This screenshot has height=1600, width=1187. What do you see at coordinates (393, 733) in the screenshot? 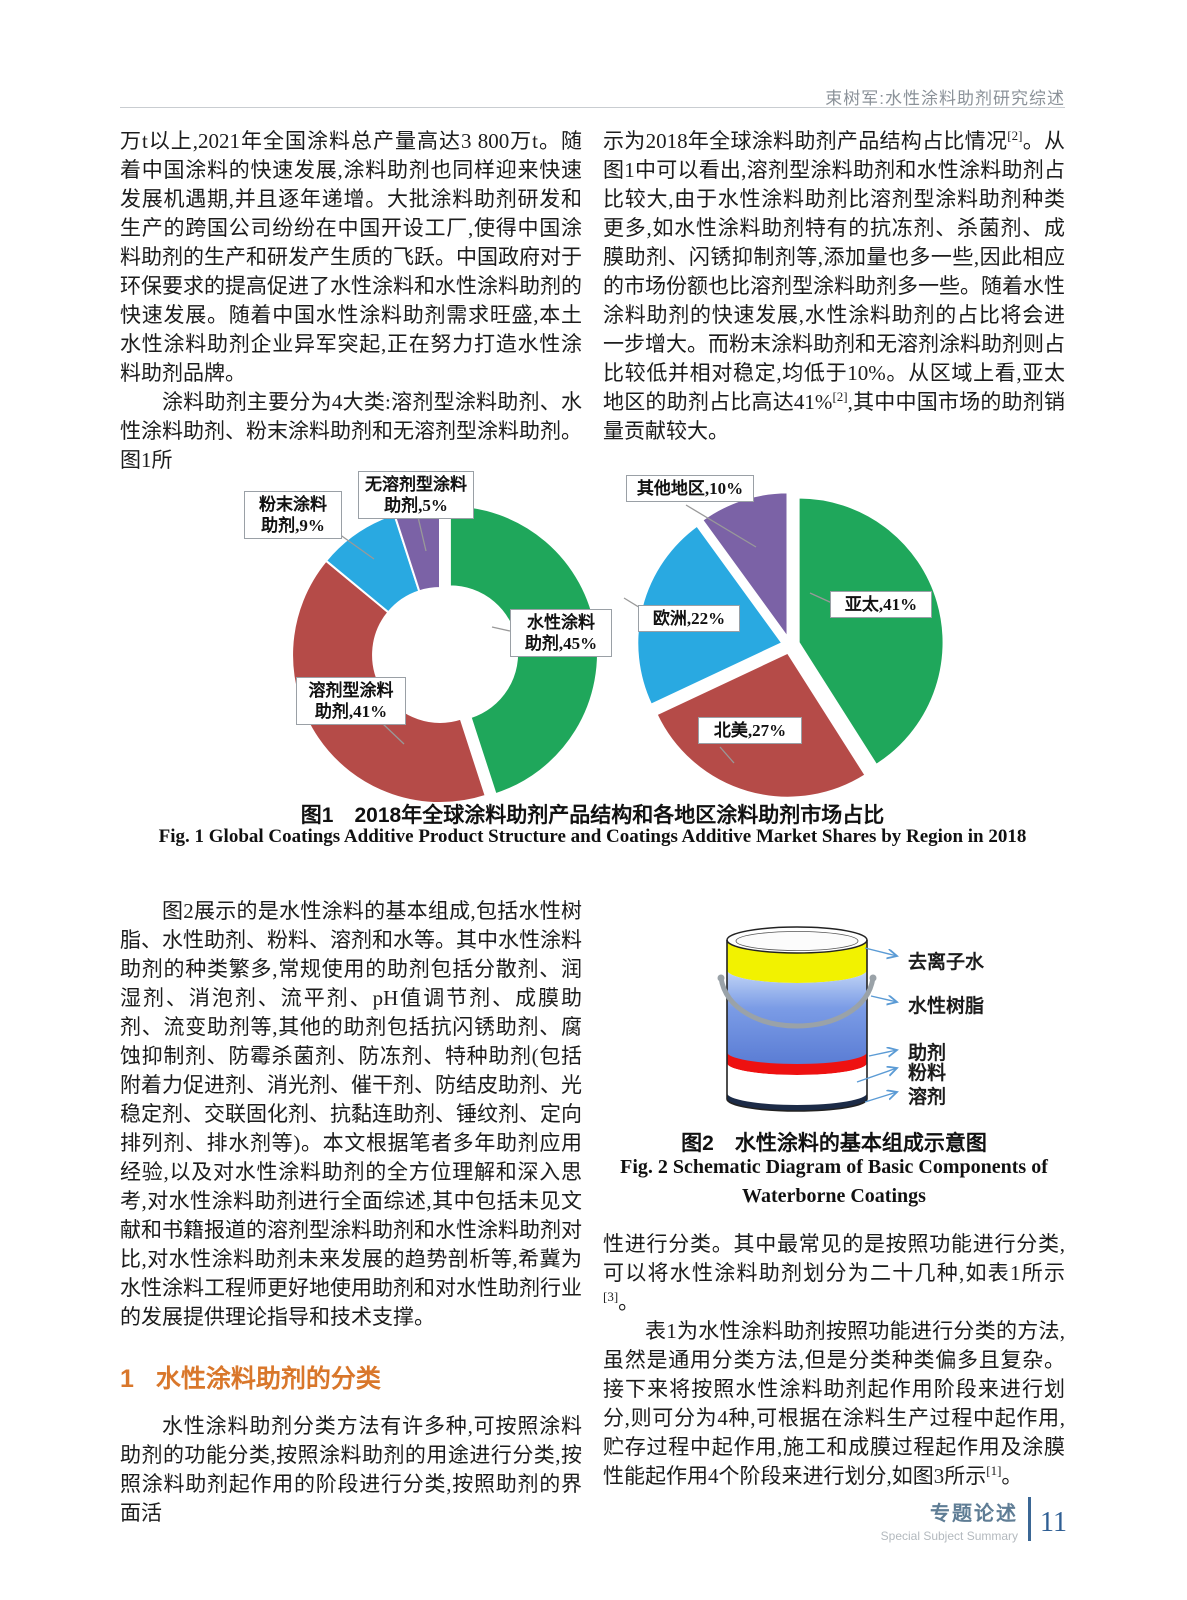
I see `leader-solvent` at bounding box center [393, 733].